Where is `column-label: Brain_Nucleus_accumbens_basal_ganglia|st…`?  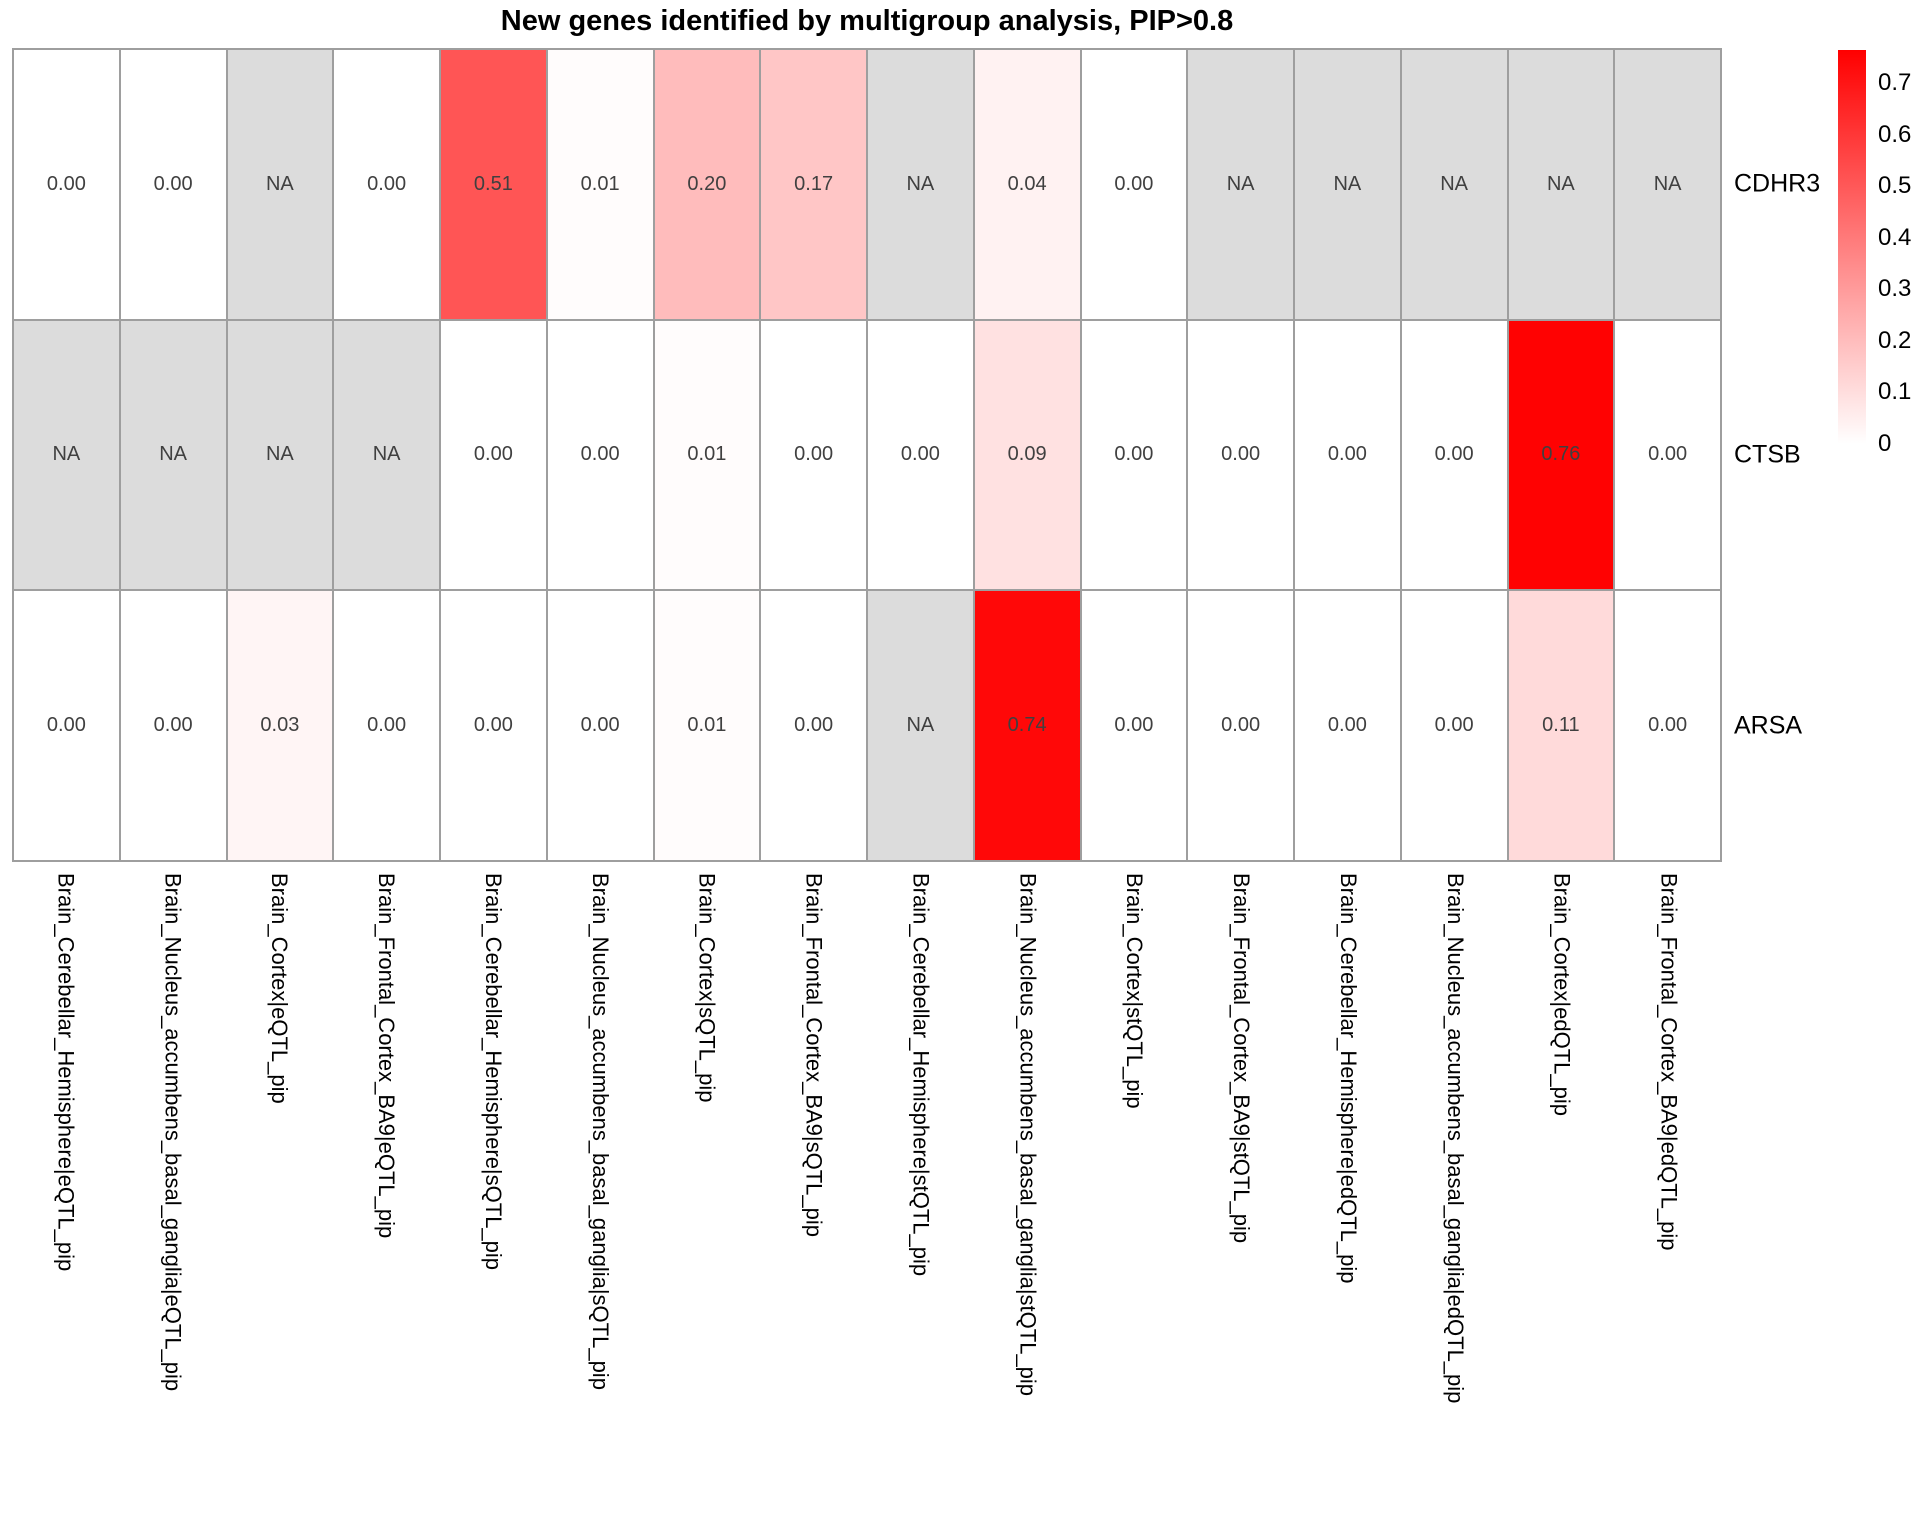 column-label: Brain_Nucleus_accumbens_basal_ganglia|st… is located at coordinates (1028, 1135).